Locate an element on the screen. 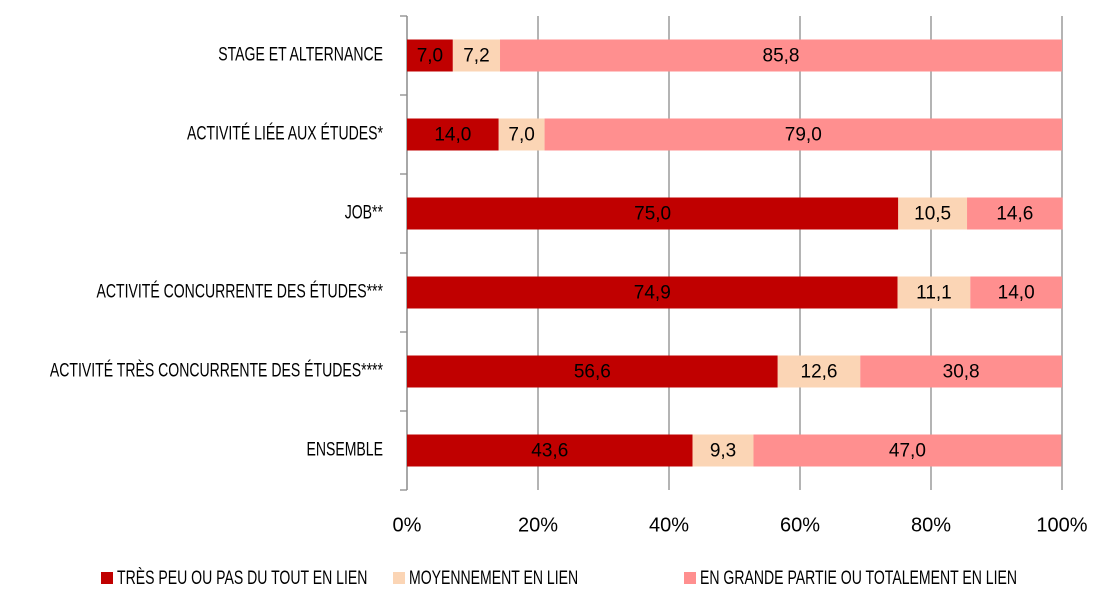 Image resolution: width=1094 pixels, height=589 pixels. value-label: 79,0 is located at coordinates (803, 135).